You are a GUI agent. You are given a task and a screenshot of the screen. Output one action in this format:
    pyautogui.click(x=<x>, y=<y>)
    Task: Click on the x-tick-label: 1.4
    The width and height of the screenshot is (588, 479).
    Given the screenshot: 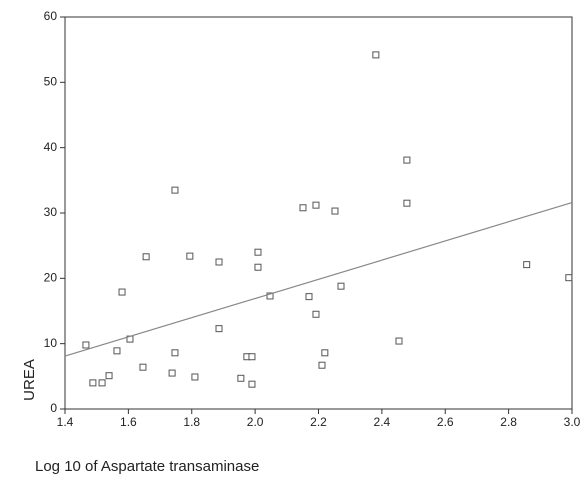 What is the action you would take?
    pyautogui.click(x=65, y=422)
    